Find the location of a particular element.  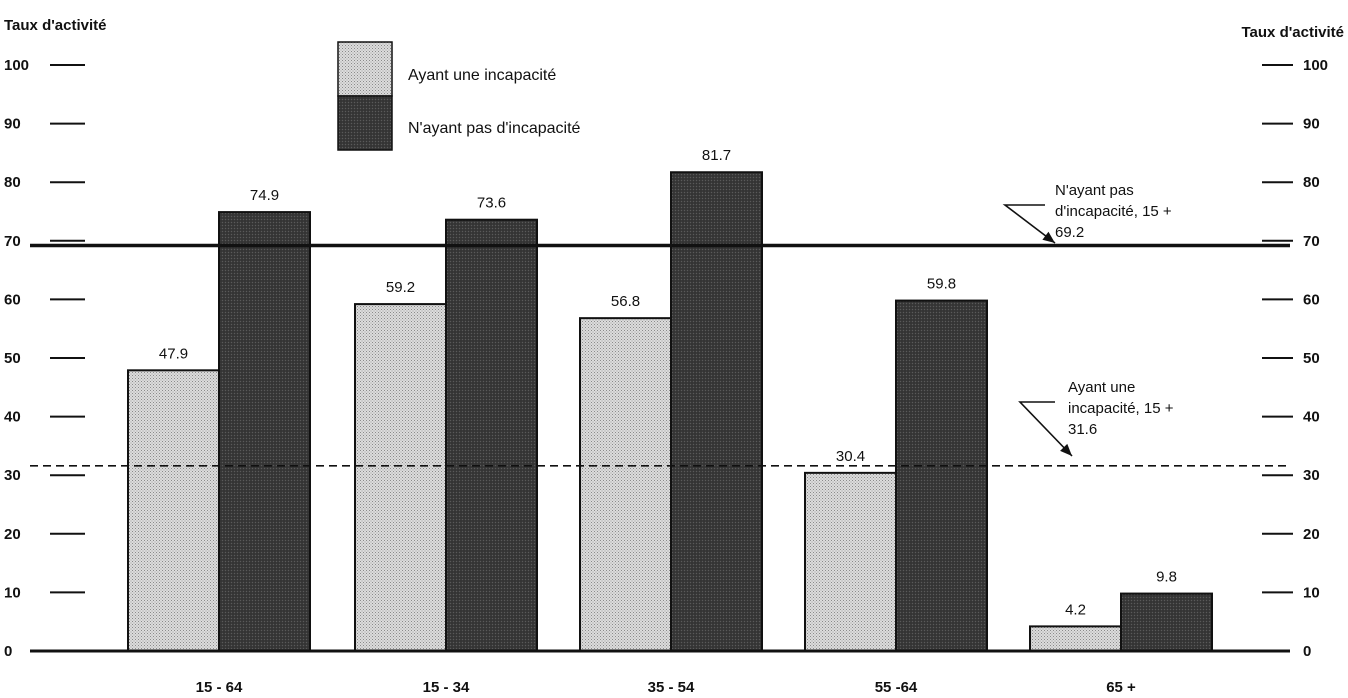

reference-line-label: Ayant une is located at coordinates (1101, 387).